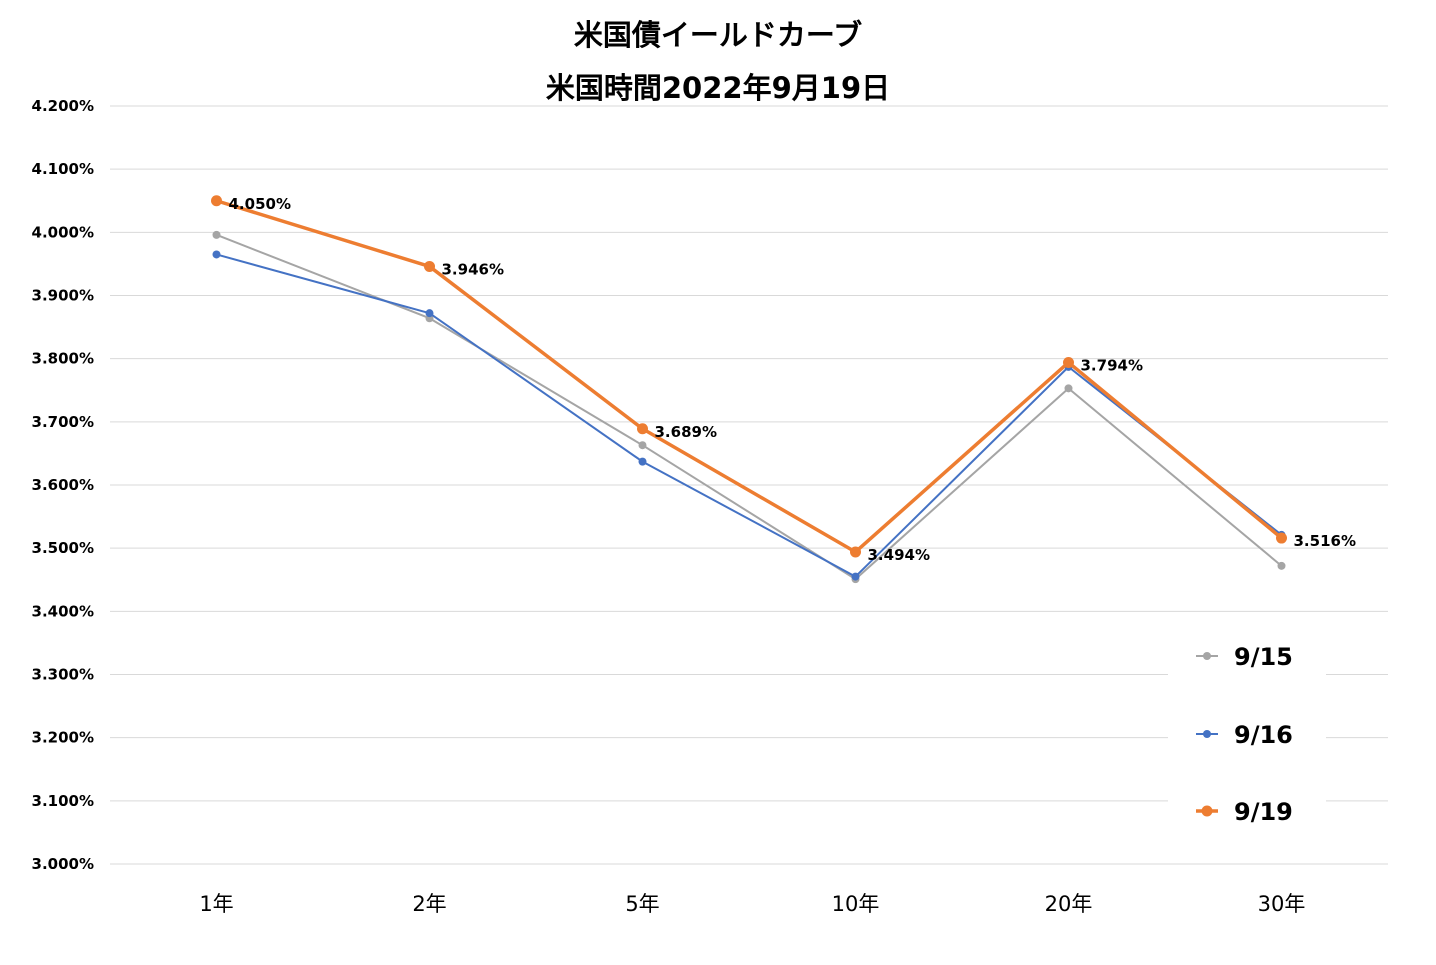  Describe the element at coordinates (63, 106) in the screenshot. I see `y-tick-label: 4.200%` at that location.